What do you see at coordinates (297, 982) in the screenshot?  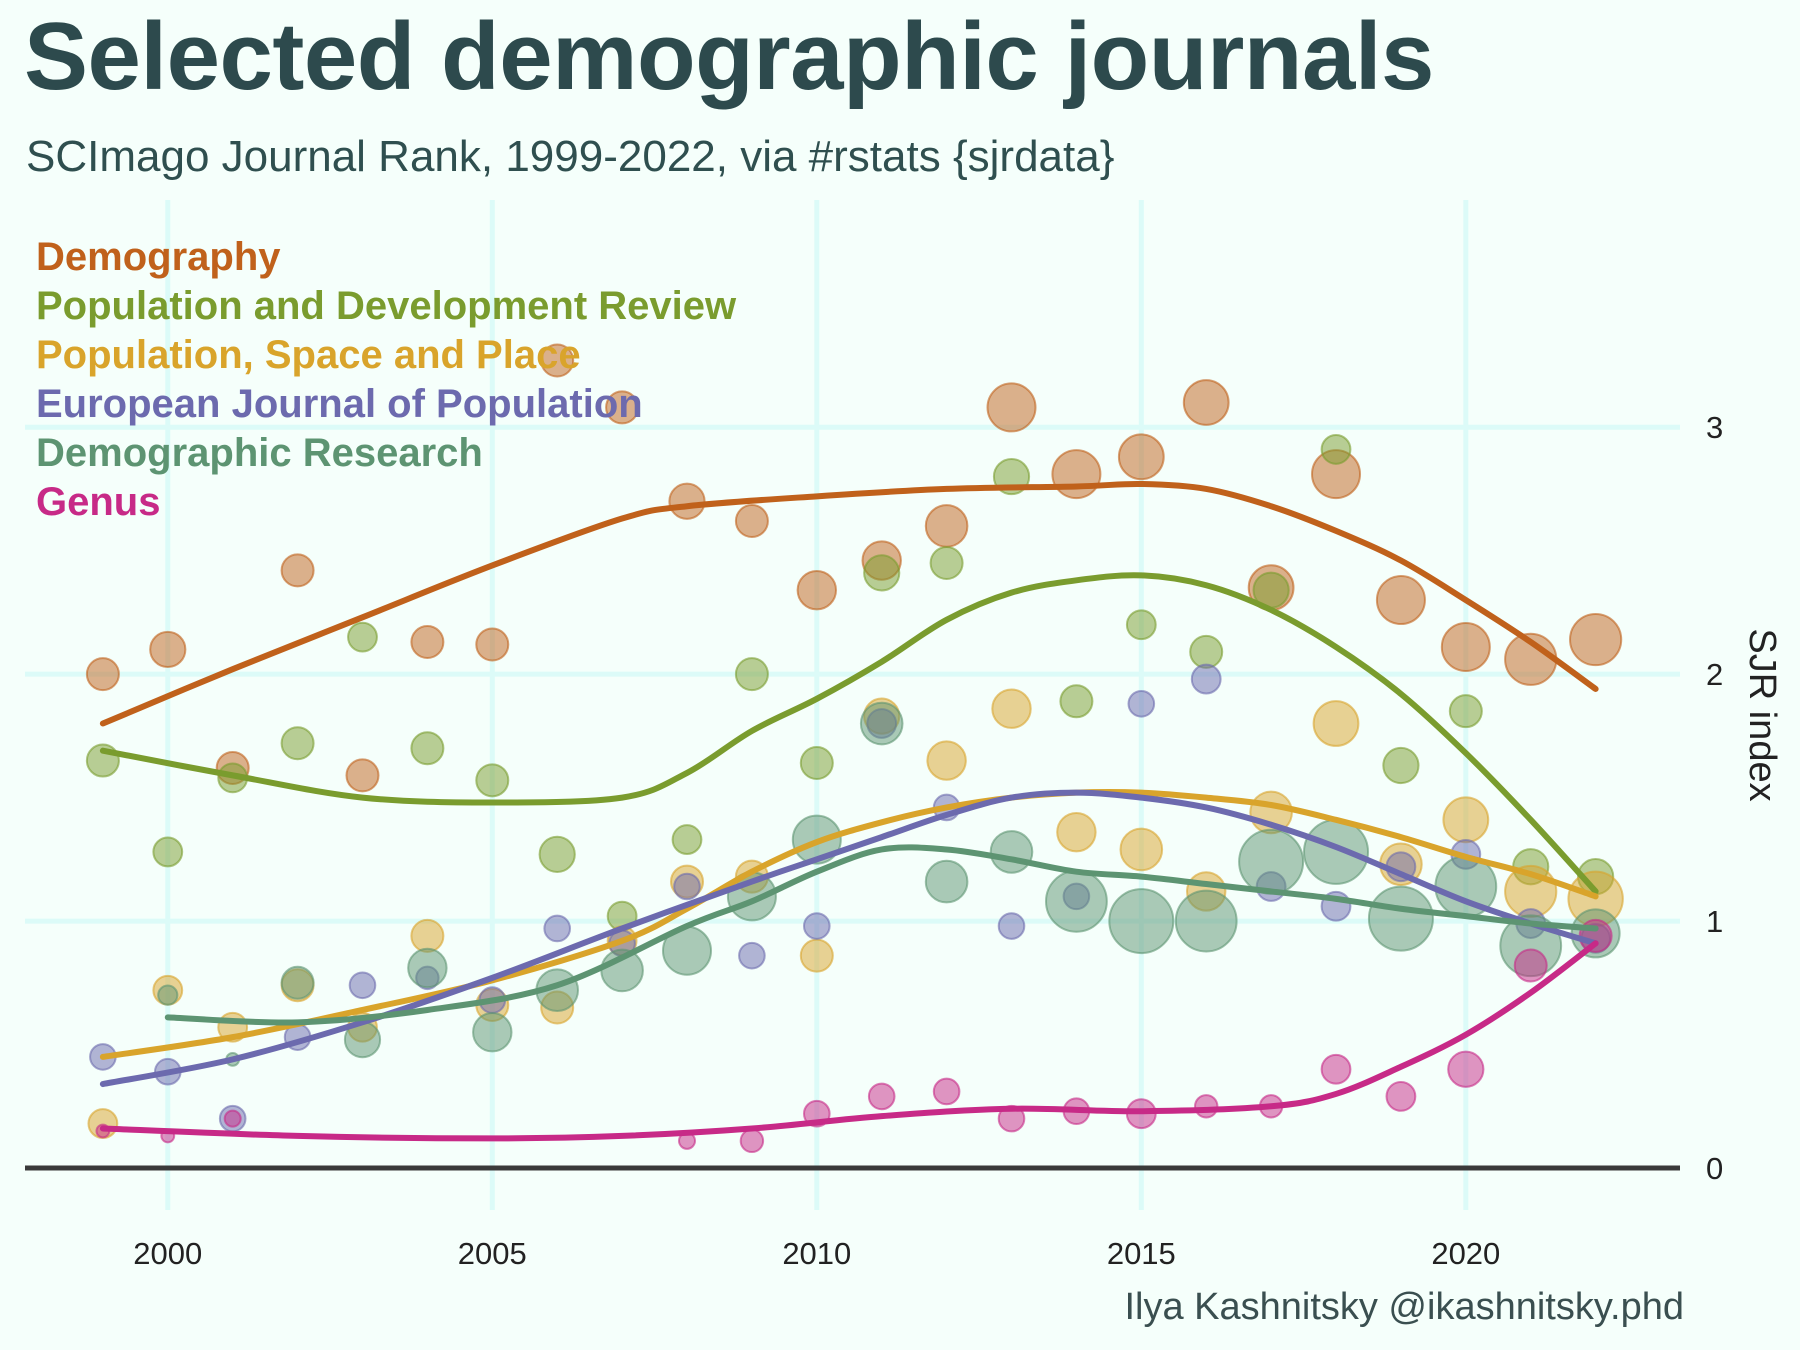 I see `point-4-2002` at bounding box center [297, 982].